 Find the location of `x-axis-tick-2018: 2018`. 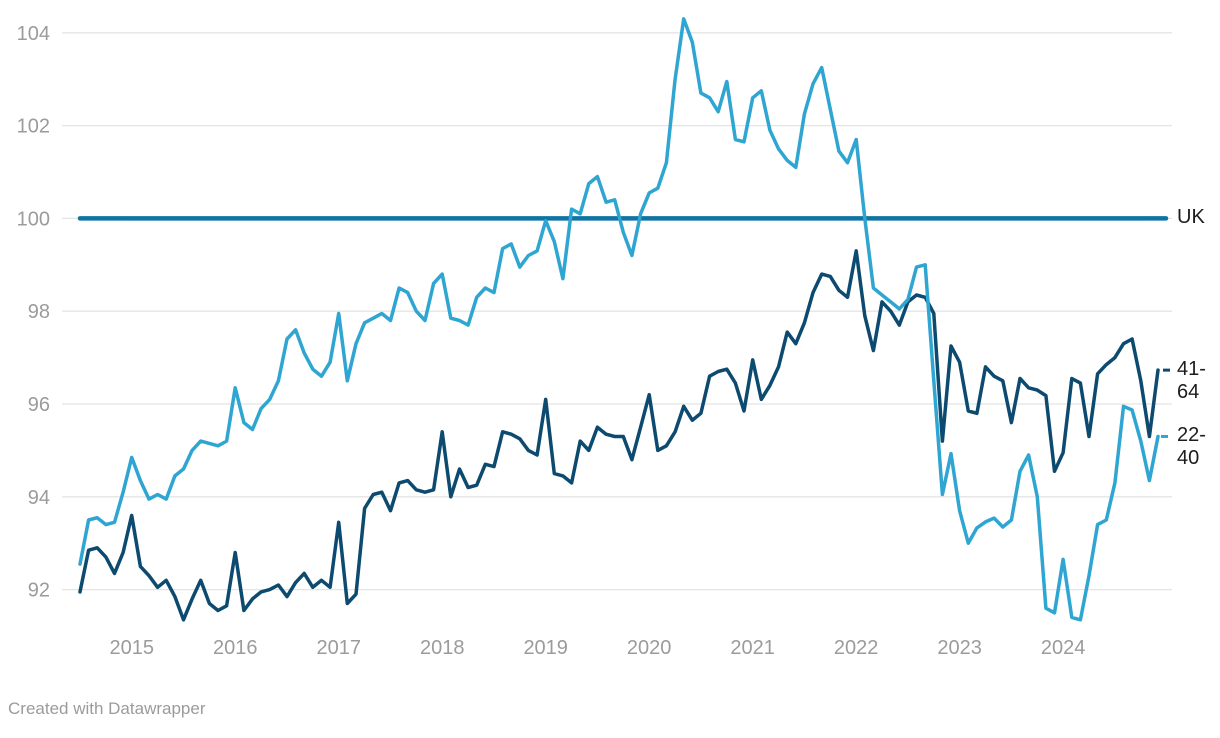

x-axis-tick-2018: 2018 is located at coordinates (442, 648).